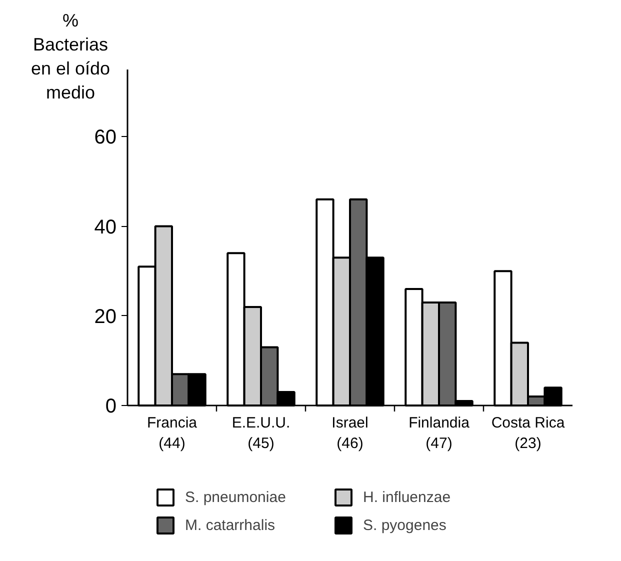  What do you see at coordinates (110, 407) in the screenshot?
I see `y-tick-label: 0` at bounding box center [110, 407].